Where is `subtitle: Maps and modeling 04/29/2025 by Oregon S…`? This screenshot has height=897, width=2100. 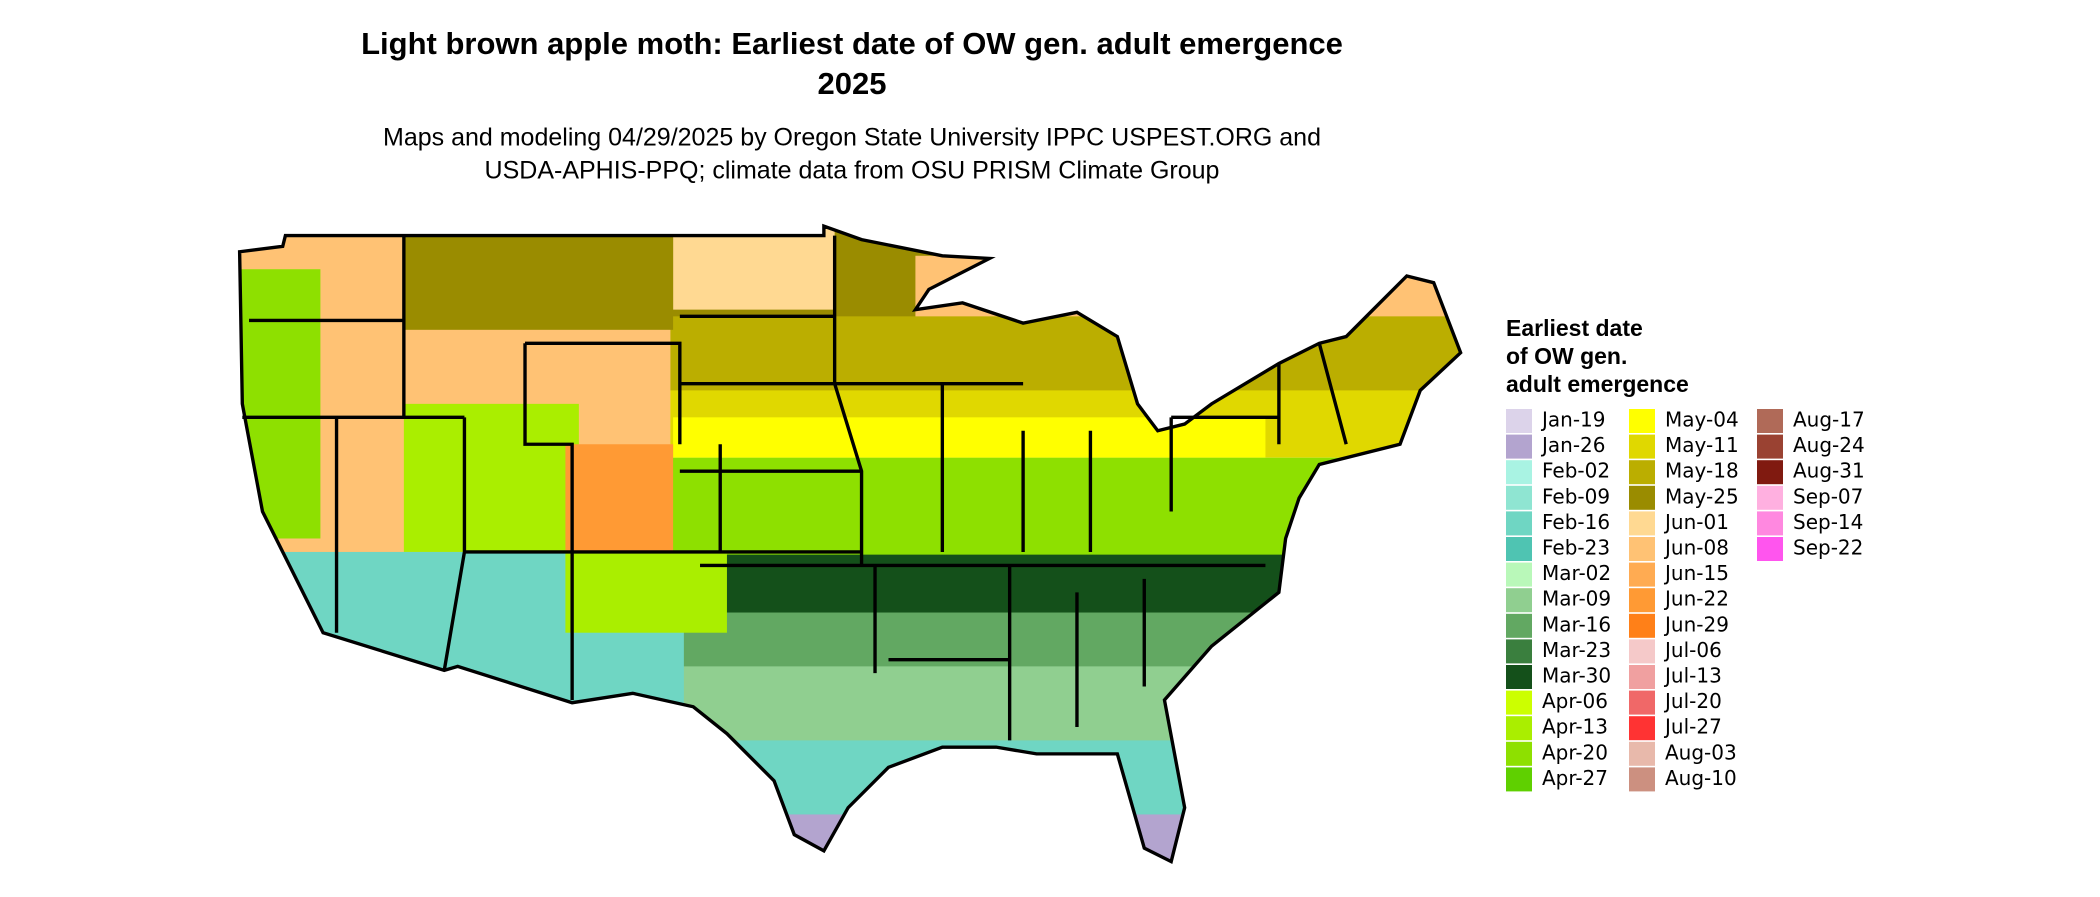
subtitle: Maps and modeling 04/29/2025 by Oregon S… is located at coordinates (852, 138).